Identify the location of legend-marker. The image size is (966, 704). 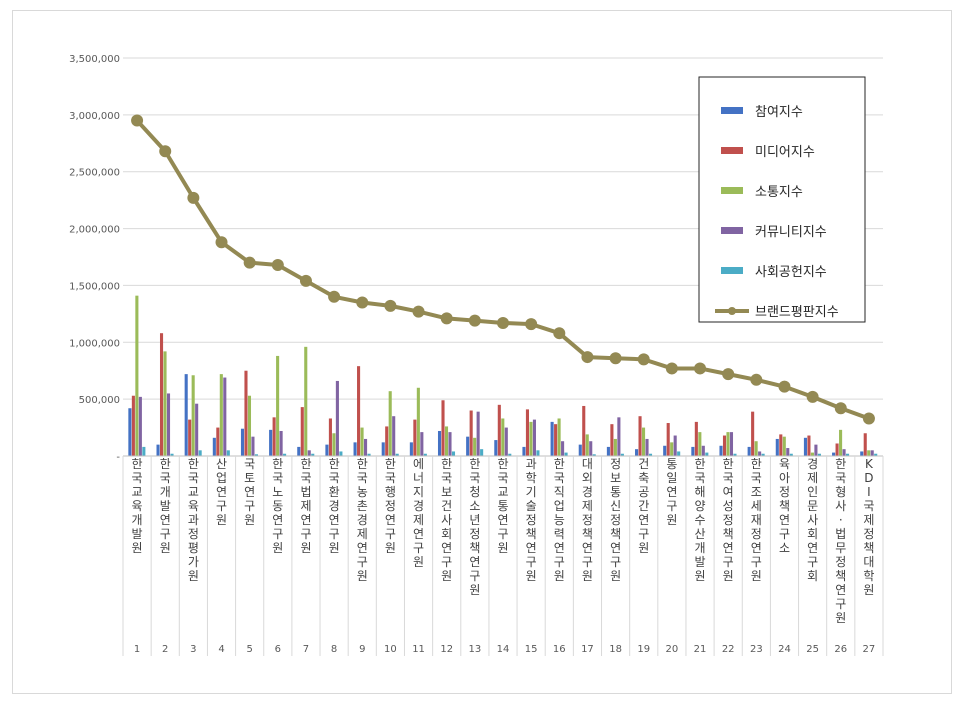
(732, 311).